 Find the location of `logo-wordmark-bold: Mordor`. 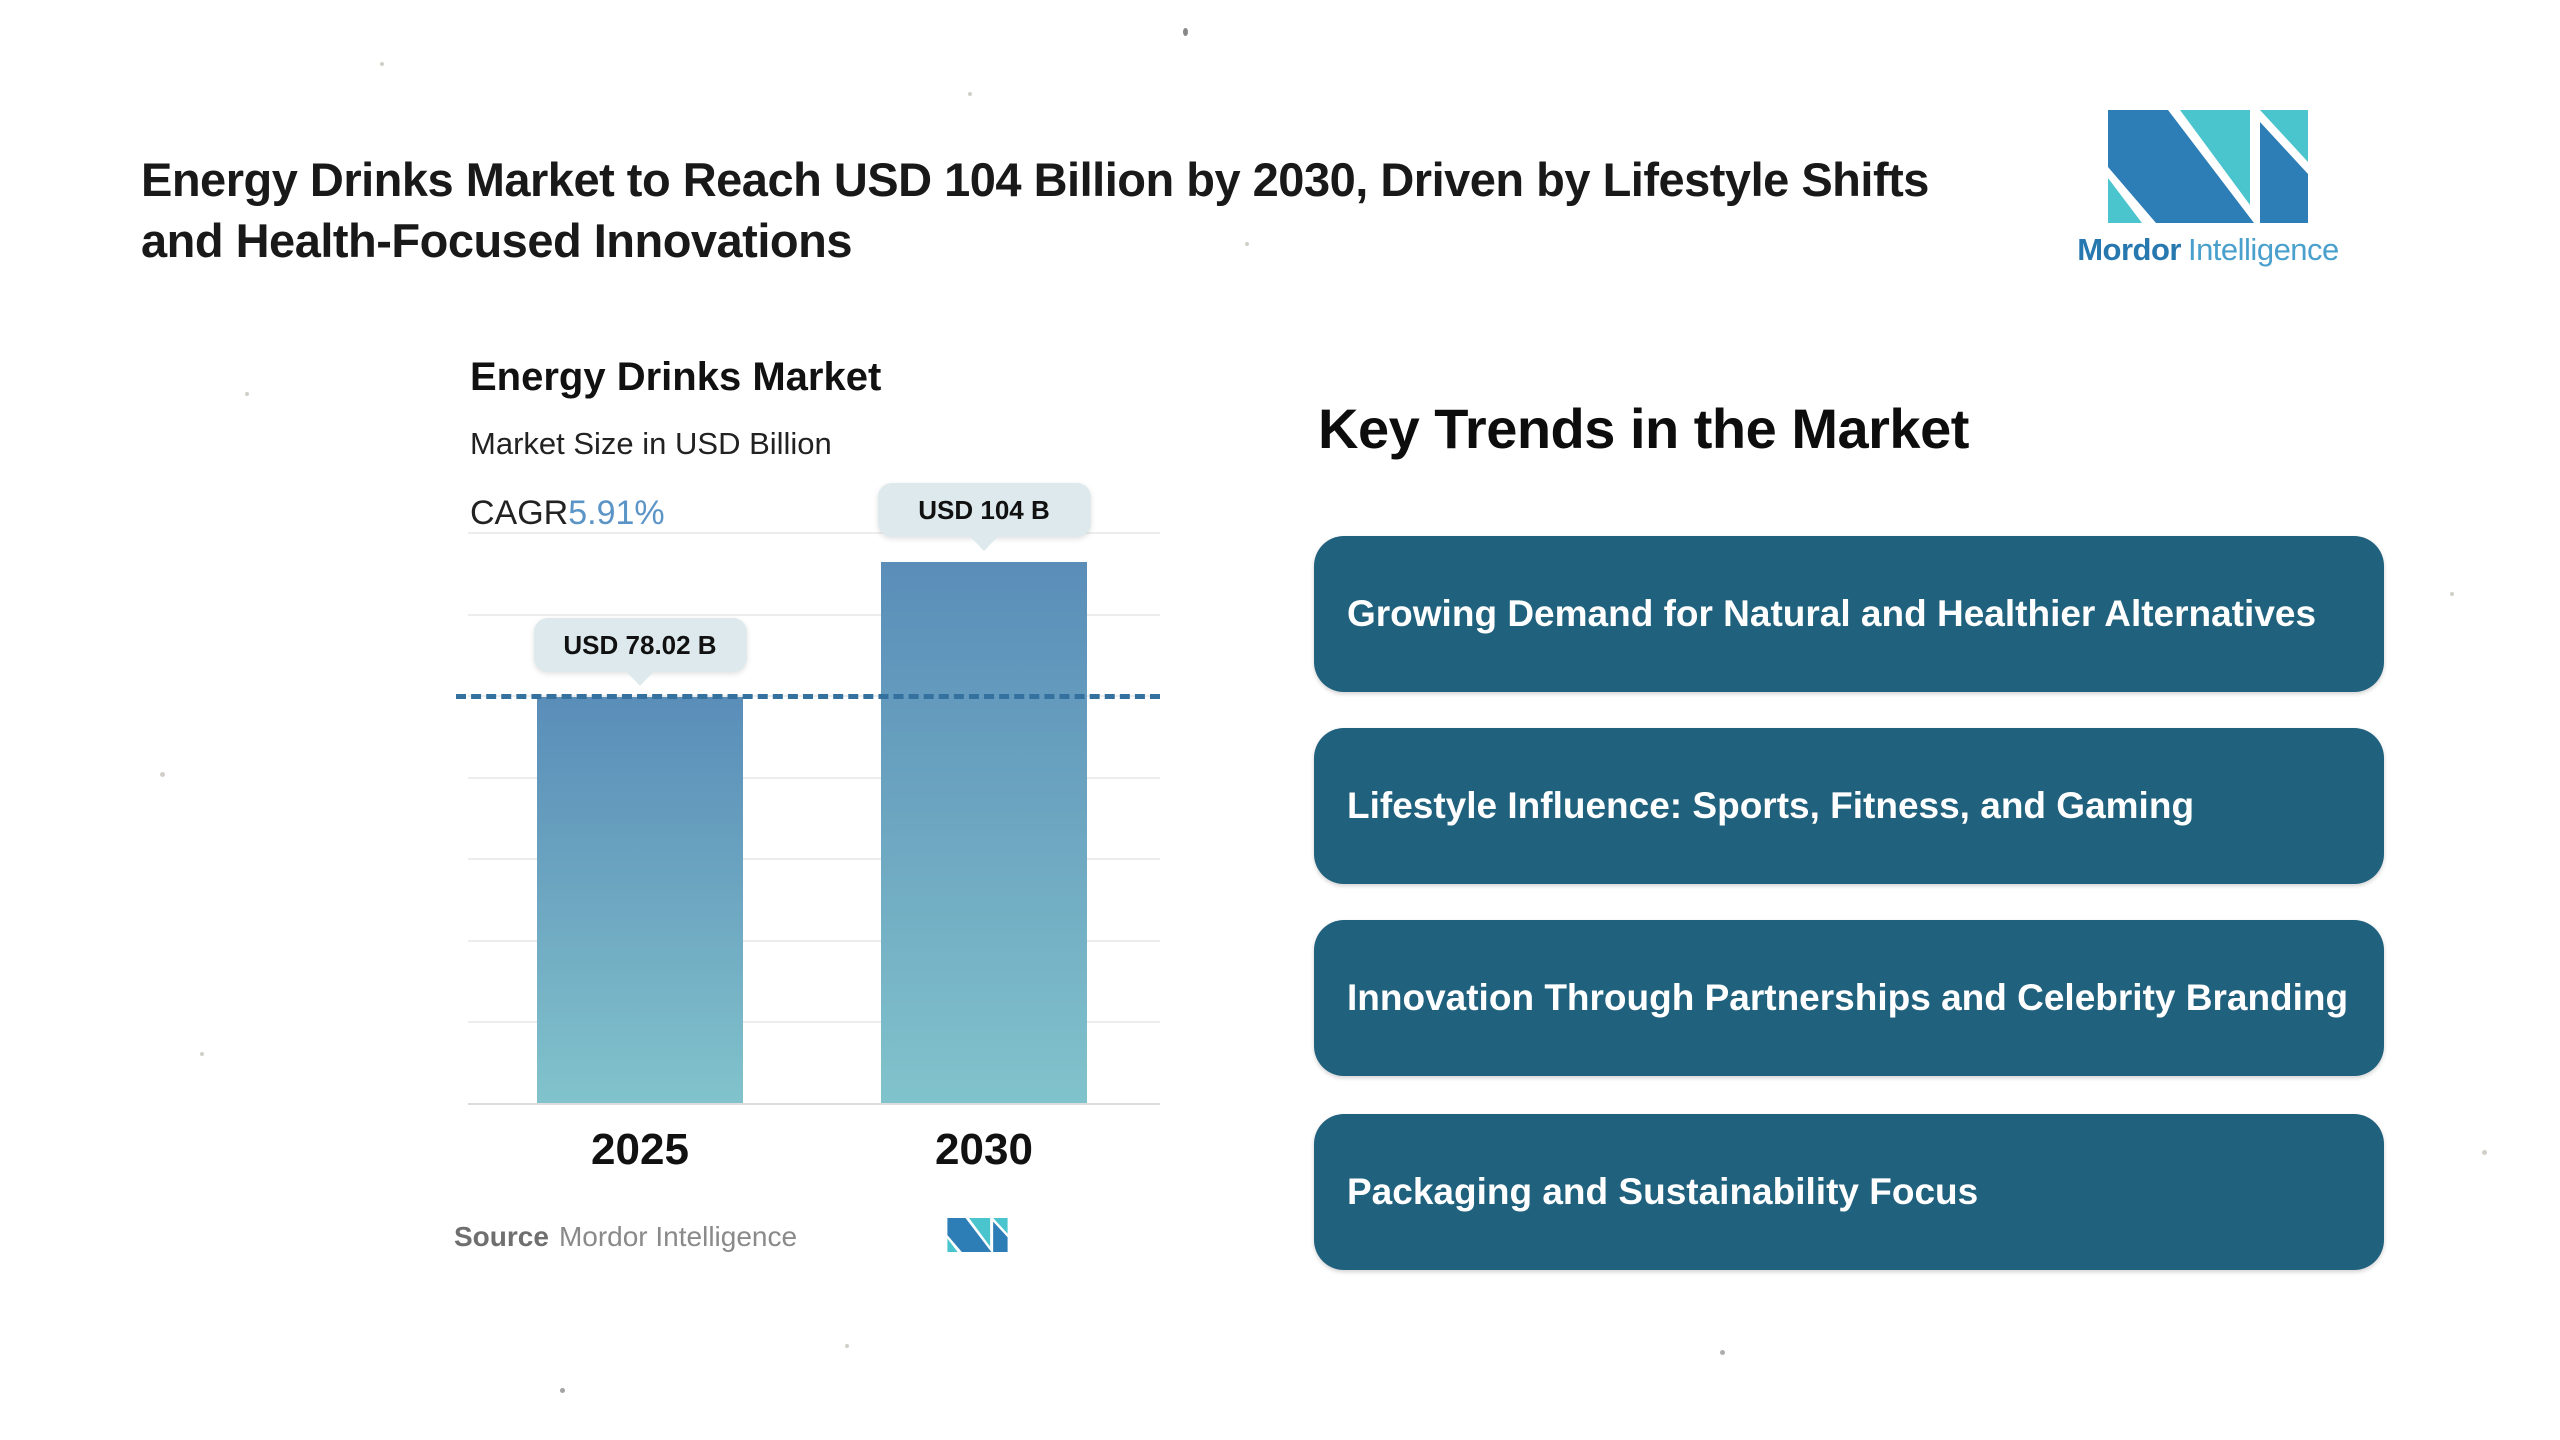

logo-wordmark-bold: Mordor is located at coordinates (2129, 249).